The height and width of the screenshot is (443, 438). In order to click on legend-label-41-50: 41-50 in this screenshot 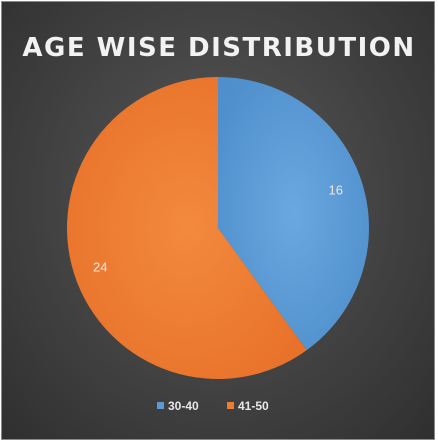, I will do `click(253, 406)`.